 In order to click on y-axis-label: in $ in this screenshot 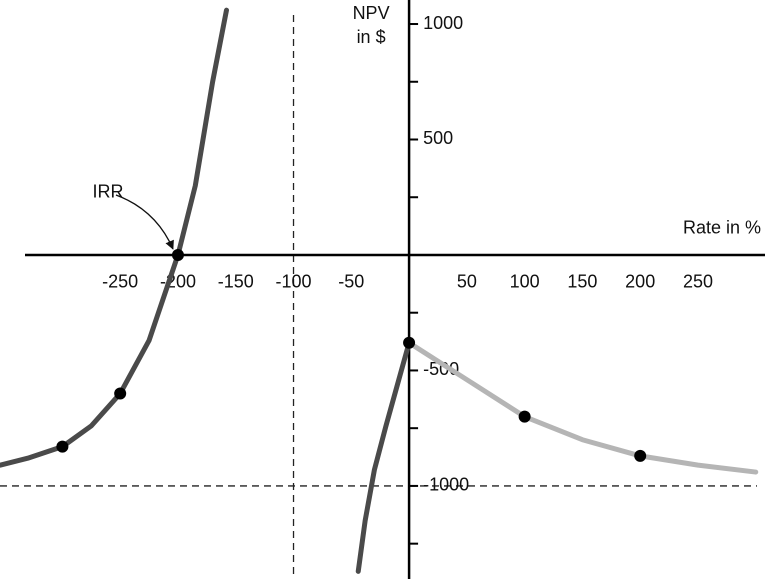, I will do `click(371, 37)`.